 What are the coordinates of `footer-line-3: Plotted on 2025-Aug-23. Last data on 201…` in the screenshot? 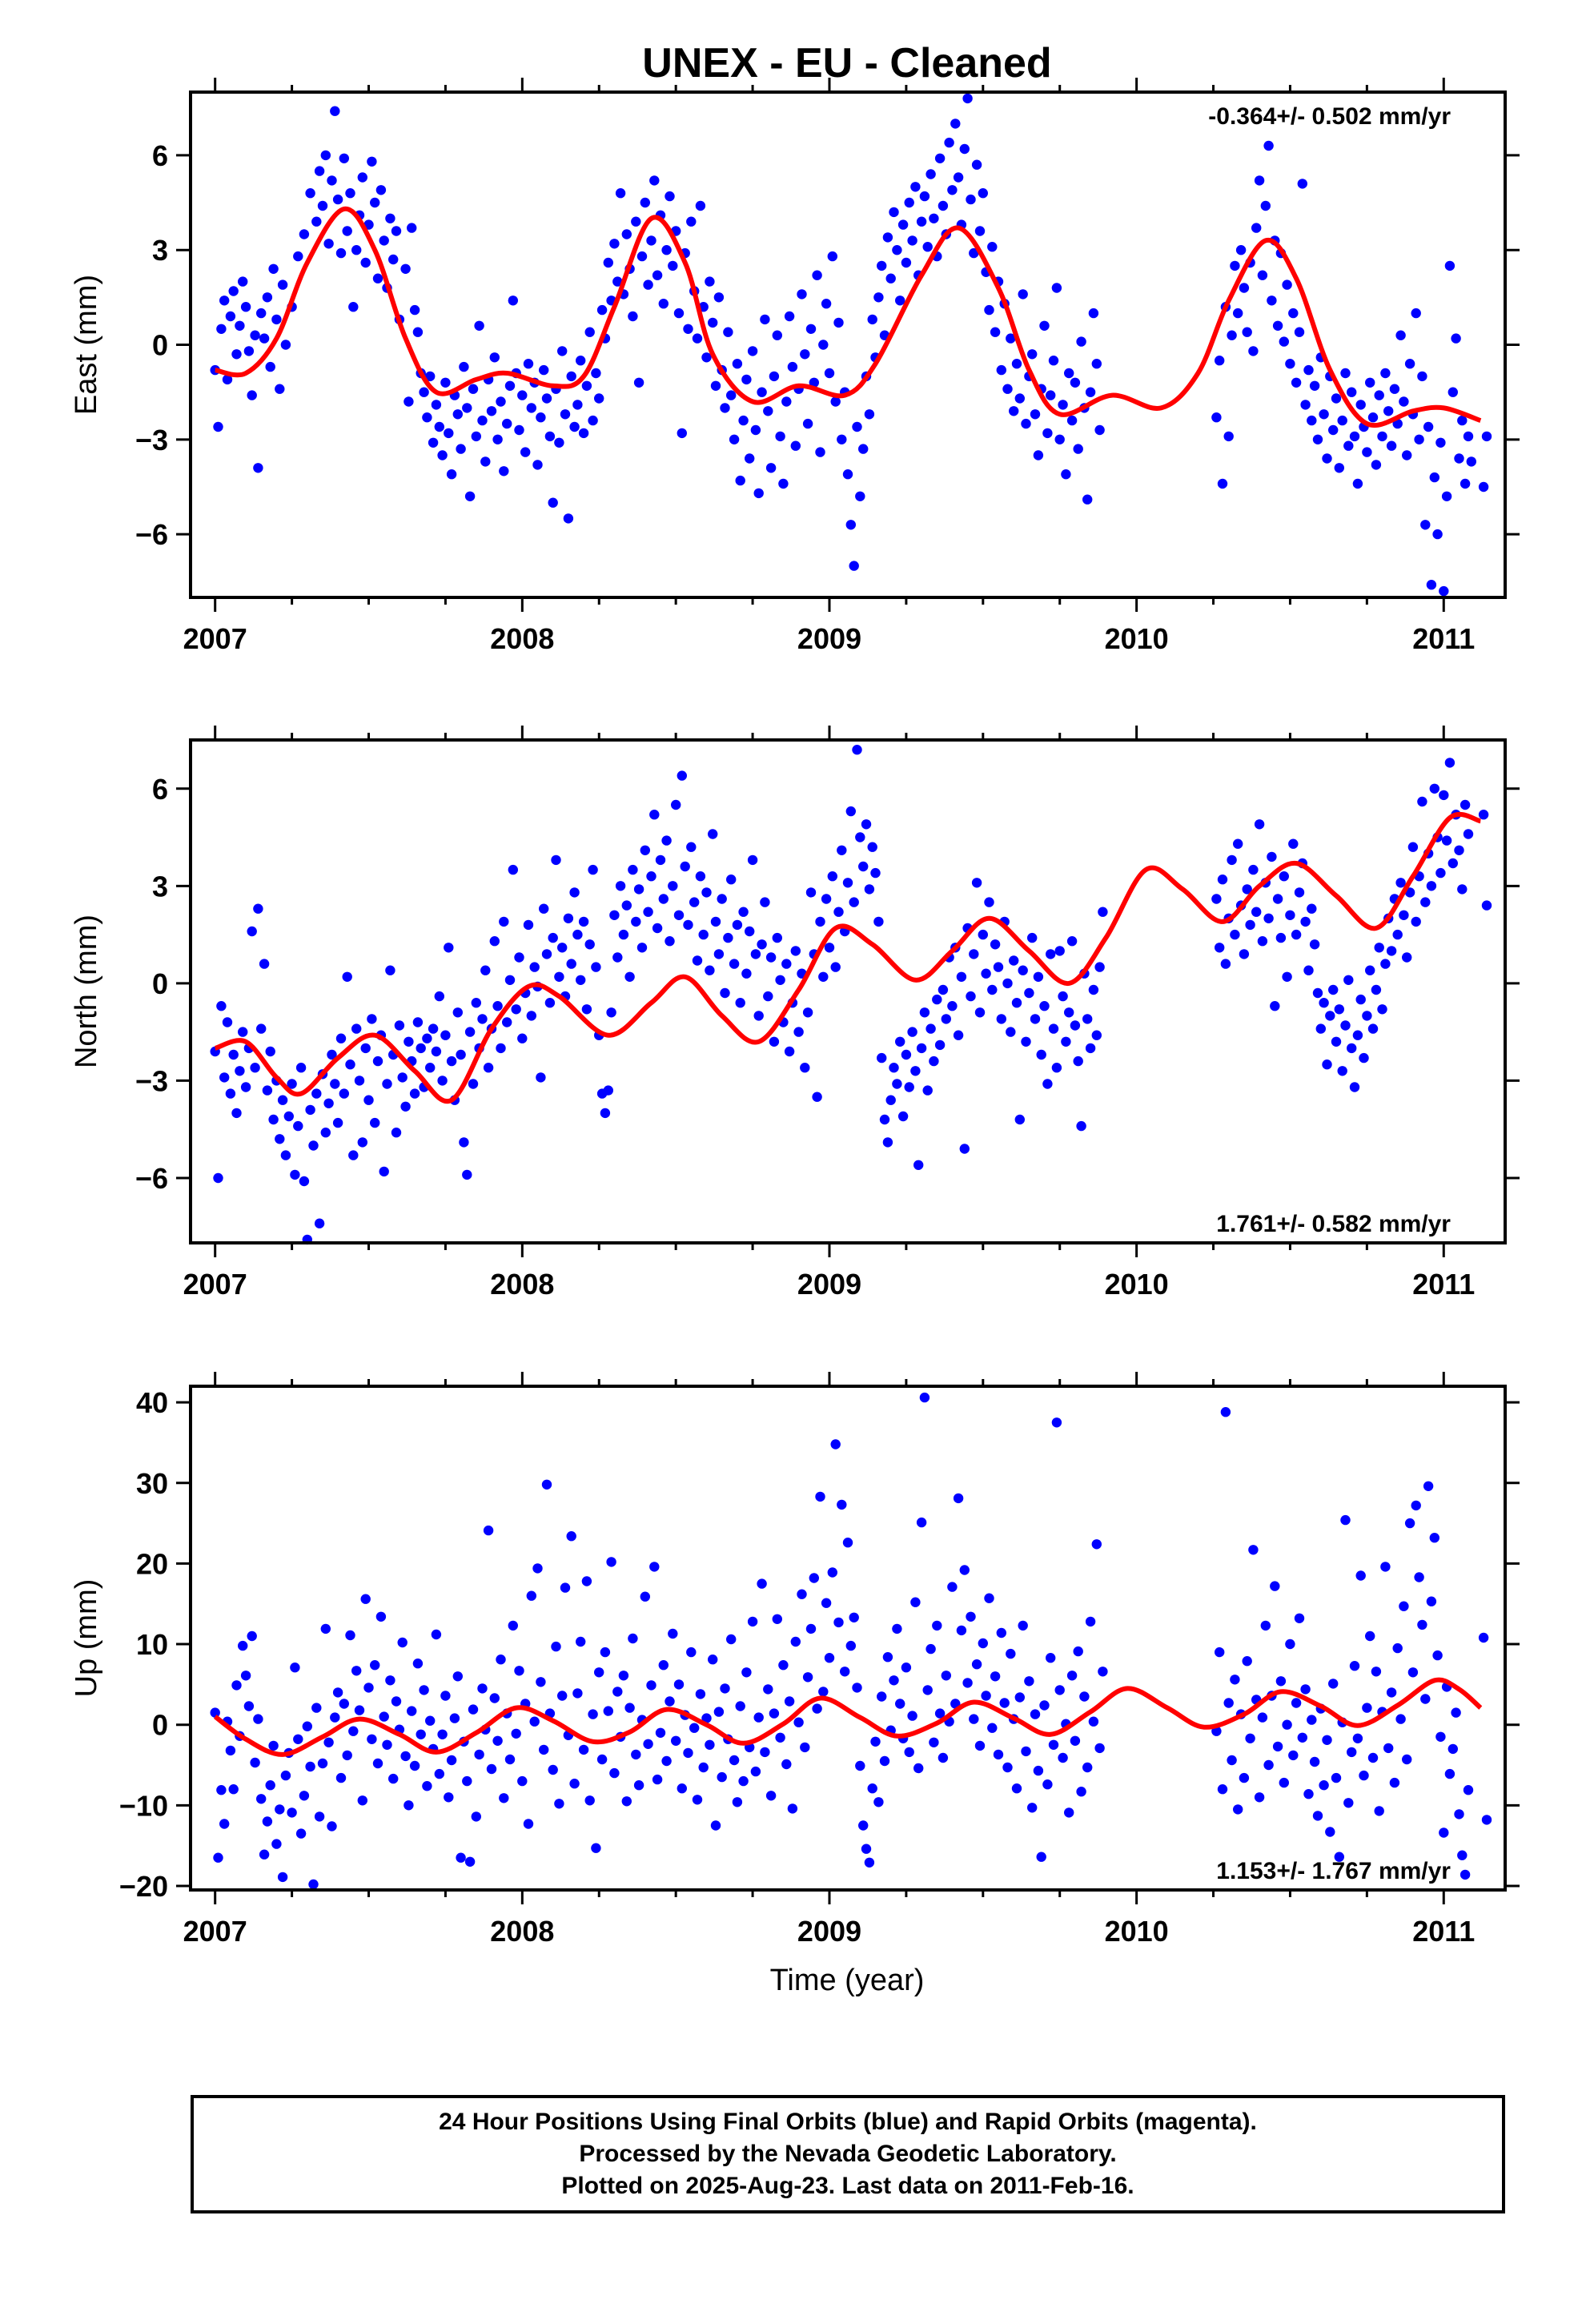 It's located at (847, 2186).